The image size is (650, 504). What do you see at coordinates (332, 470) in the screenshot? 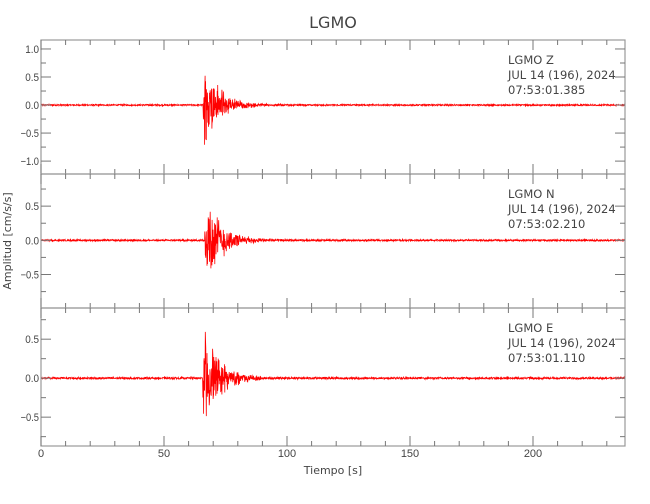
I see `x-axis-label: Tiempo [s]` at bounding box center [332, 470].